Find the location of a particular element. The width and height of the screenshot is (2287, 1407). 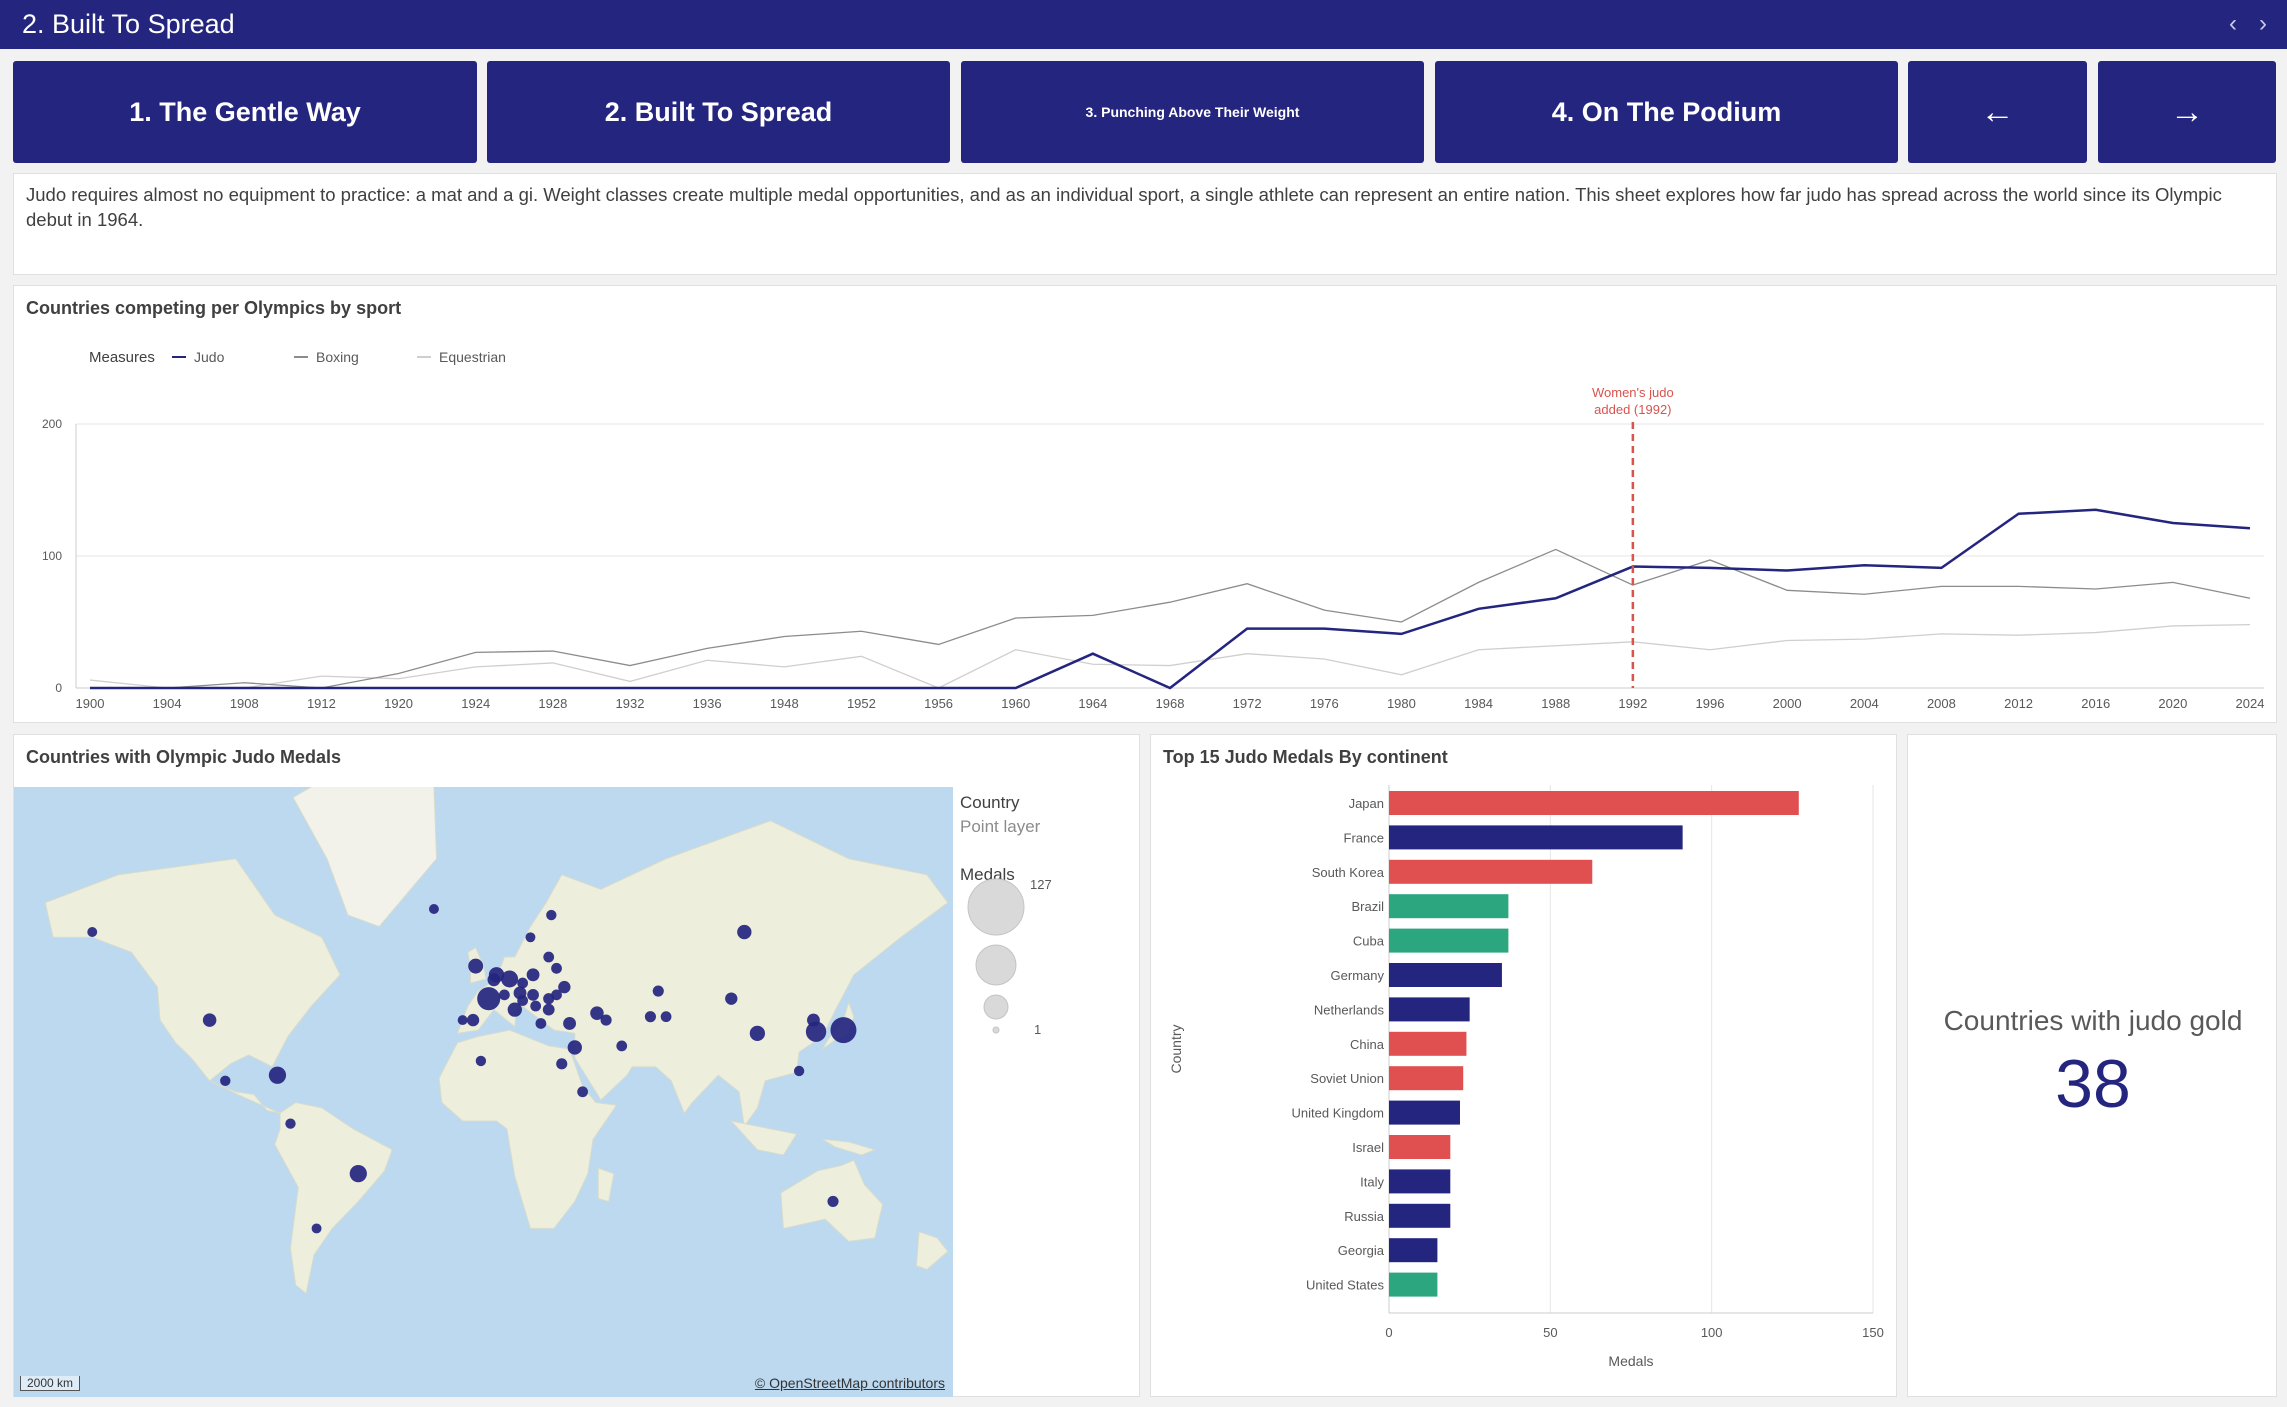

x-tick-label: 1904 is located at coordinates (167, 703).